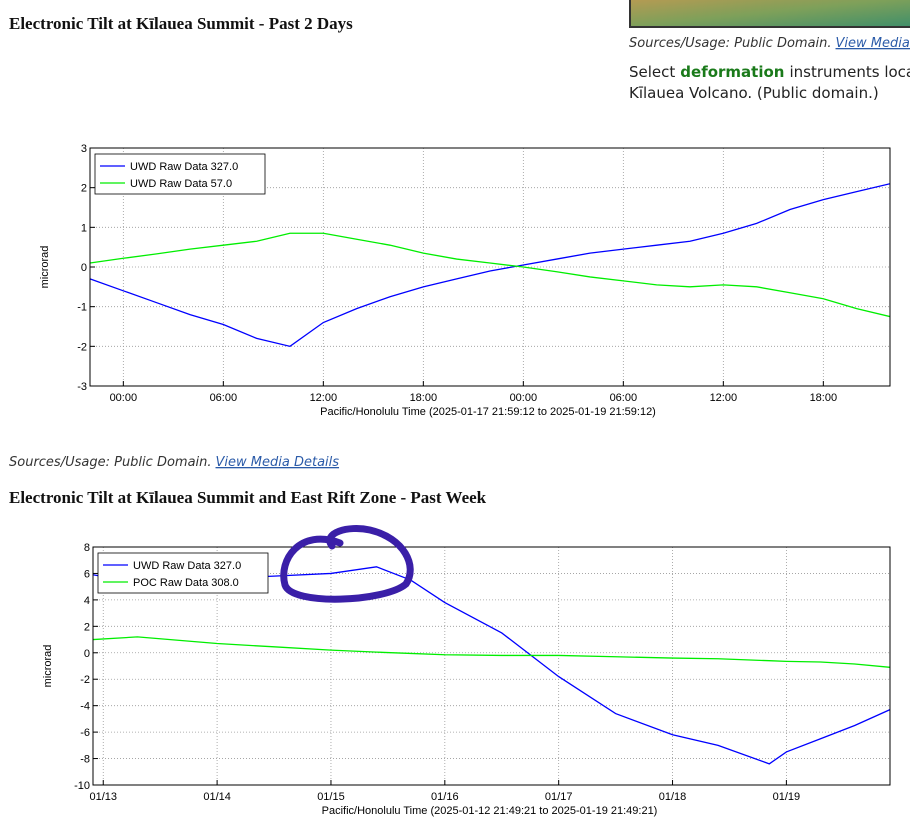 The width and height of the screenshot is (910, 830). Describe the element at coordinates (82, 387) in the screenshot. I see `y-tick-label: -3` at that location.